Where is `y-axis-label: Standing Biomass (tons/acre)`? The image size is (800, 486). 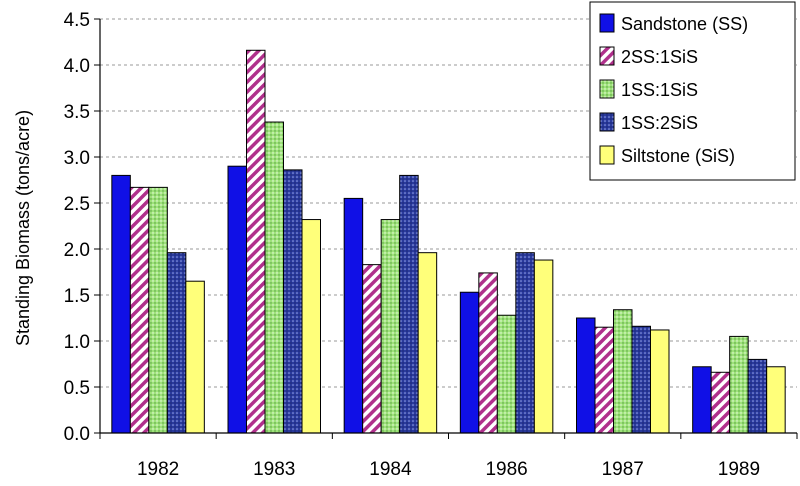
y-axis-label: Standing Biomass (tons/acre) is located at coordinates (23, 228).